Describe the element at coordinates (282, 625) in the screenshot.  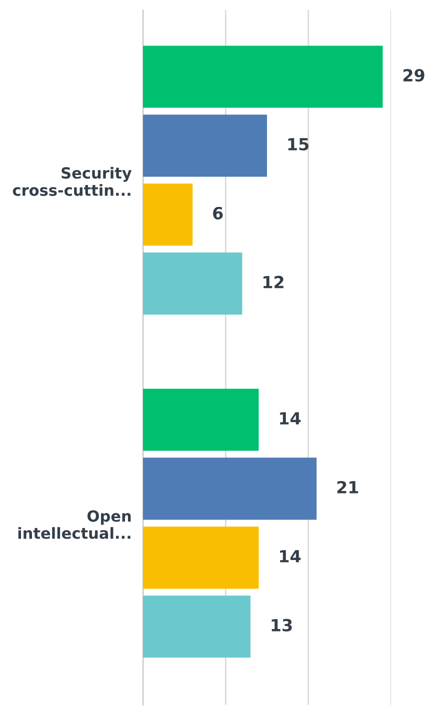
I see `data-label: 13` at that location.